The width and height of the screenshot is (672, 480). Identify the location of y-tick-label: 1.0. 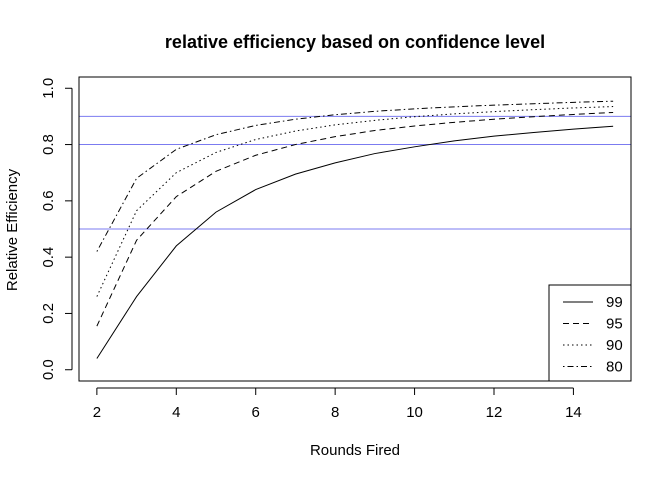
(48, 88).